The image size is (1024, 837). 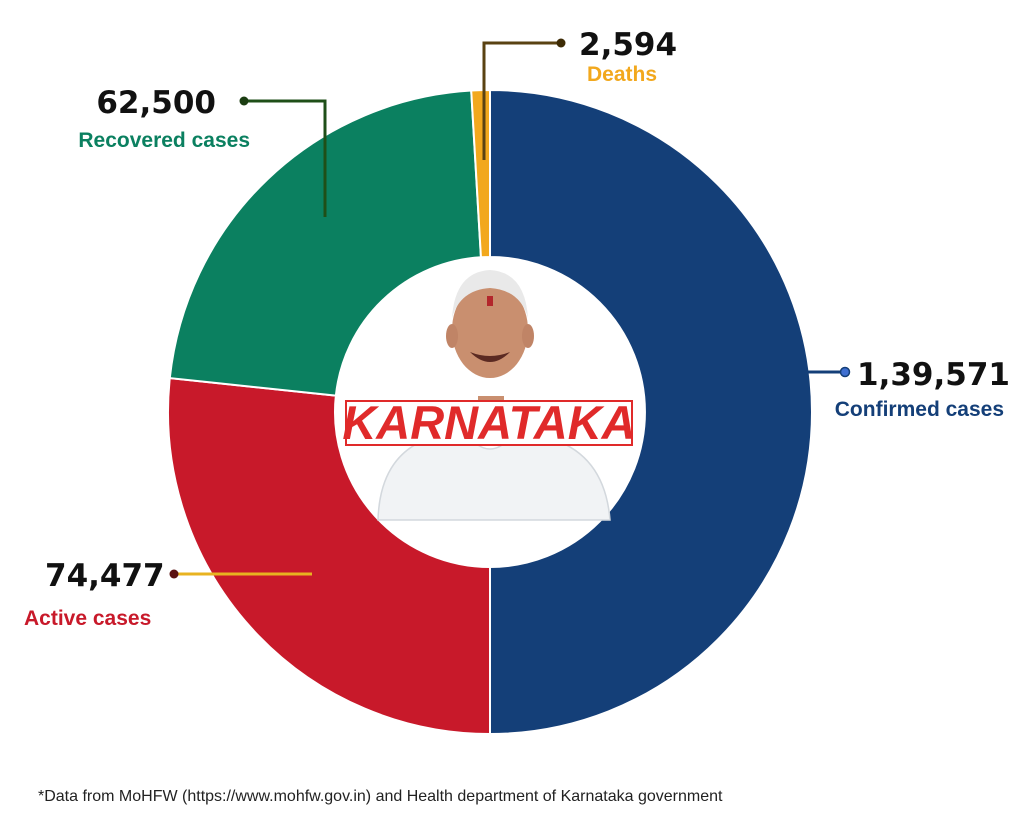 What do you see at coordinates (244, 101) in the screenshot?
I see `leader-dot-recovered` at bounding box center [244, 101].